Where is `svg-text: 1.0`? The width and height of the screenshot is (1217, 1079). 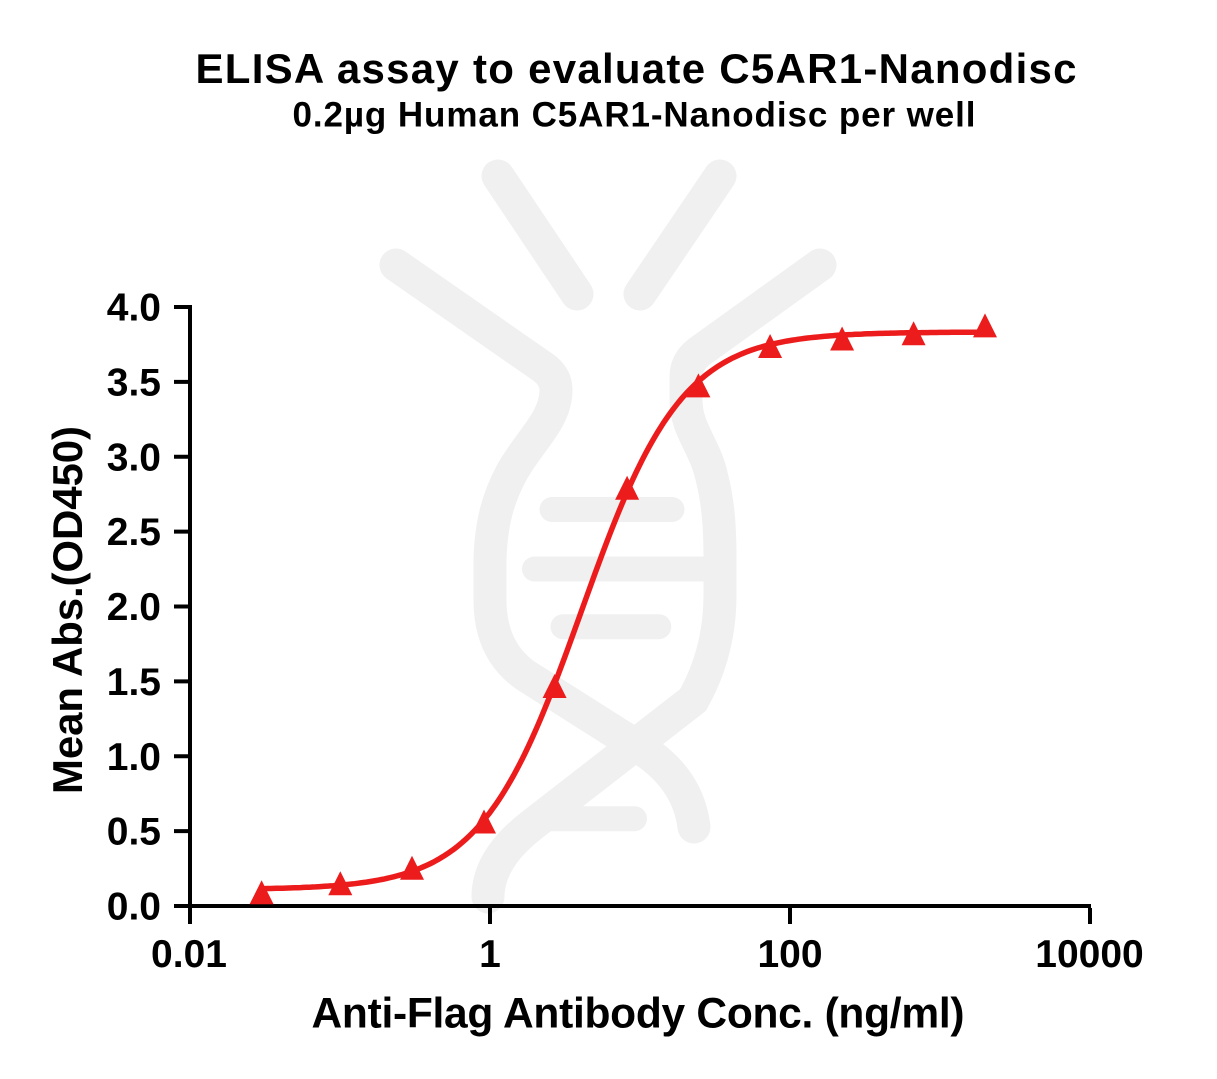
svg-text: 1.0 is located at coordinates (134, 757).